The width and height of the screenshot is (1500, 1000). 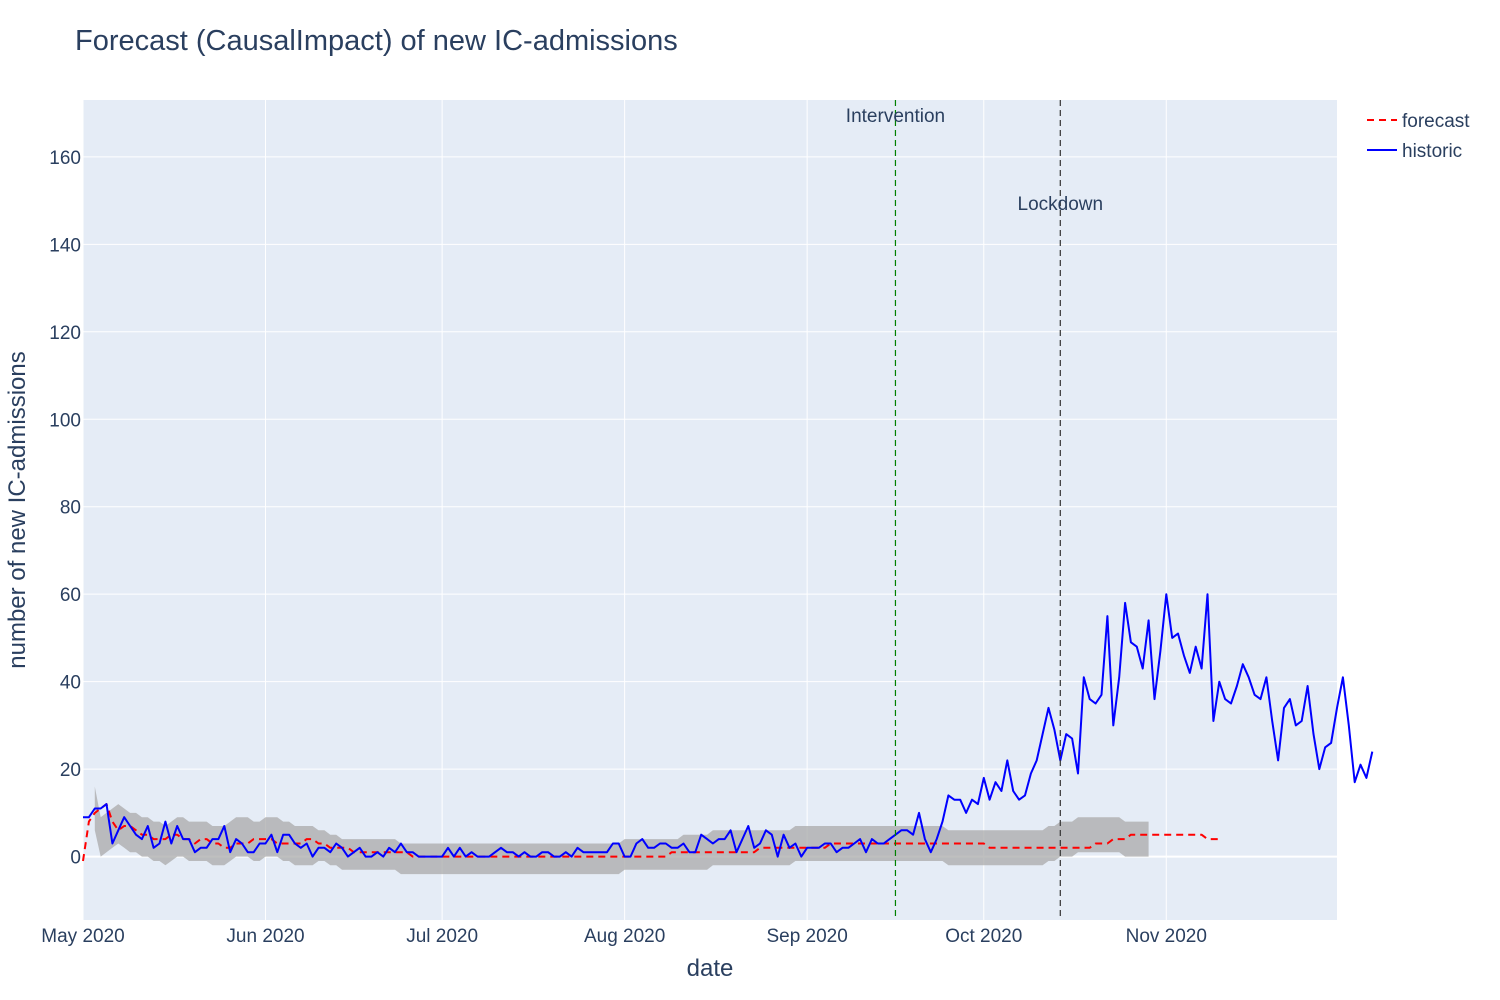 What do you see at coordinates (65, 245) in the screenshot?
I see `y-tick-label: 140` at bounding box center [65, 245].